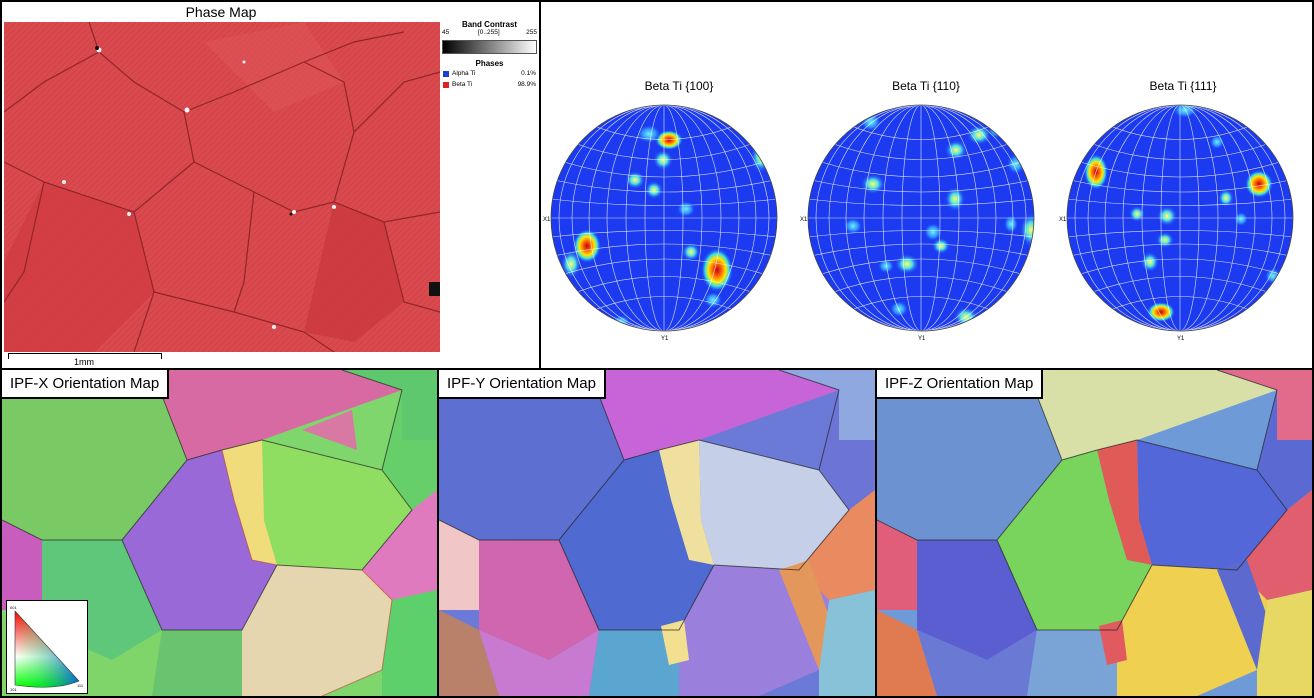 The image size is (1314, 698). What do you see at coordinates (489, 86) in the screenshot?
I see `phase-row-beta: Beta Ti 98.9%` at bounding box center [489, 86].